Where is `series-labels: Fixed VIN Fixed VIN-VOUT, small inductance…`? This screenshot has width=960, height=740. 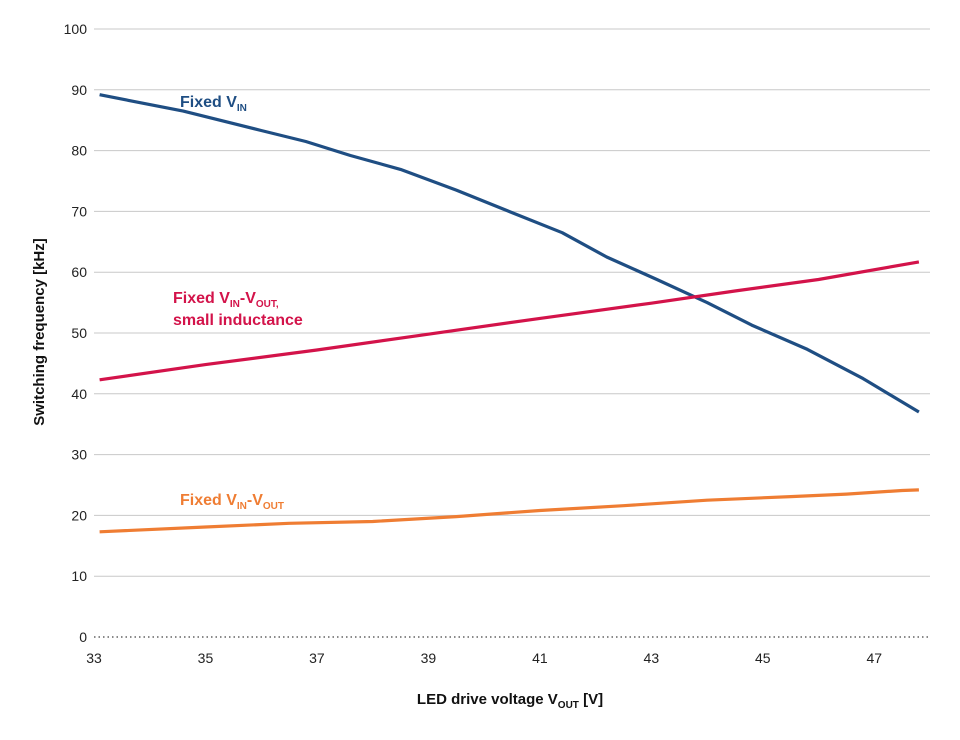 series-labels: Fixed VIN Fixed VIN-VOUT, small inductance… is located at coordinates (238, 303).